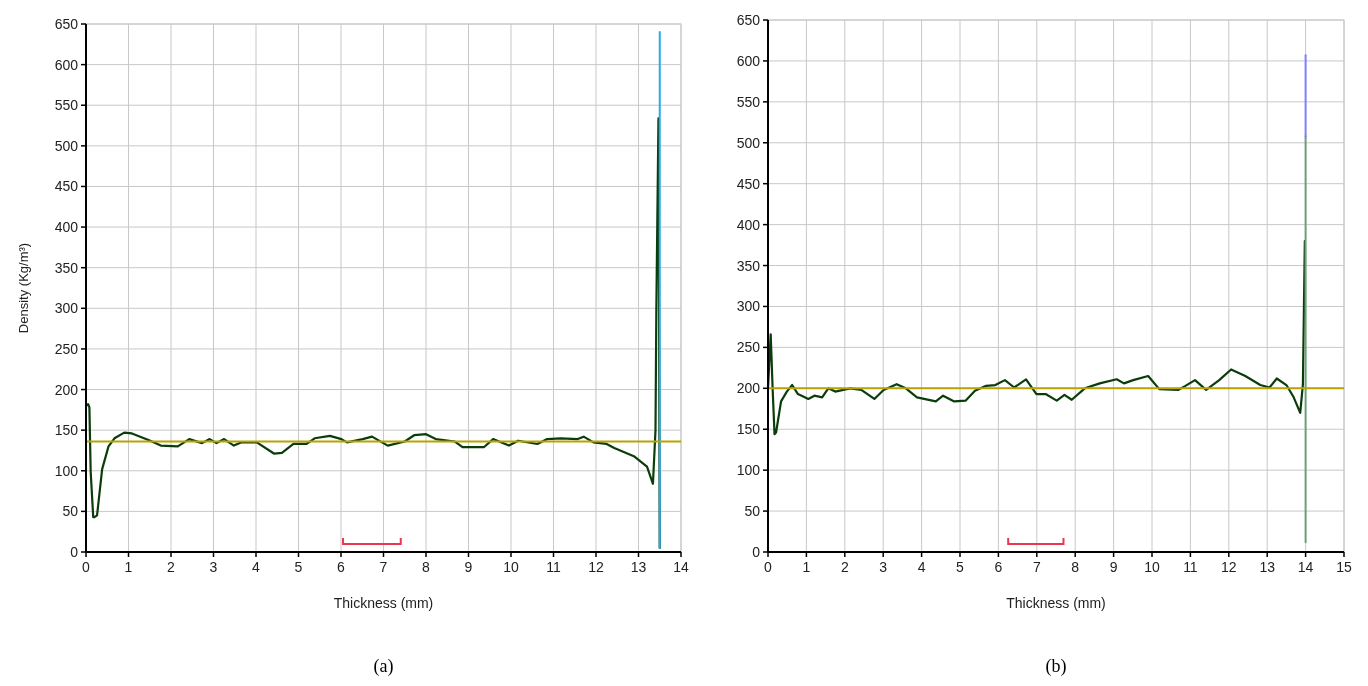 Image resolution: width=1368 pixels, height=686 pixels. What do you see at coordinates (1344, 567) in the screenshot?
I see `x-tick-label: 15` at bounding box center [1344, 567].